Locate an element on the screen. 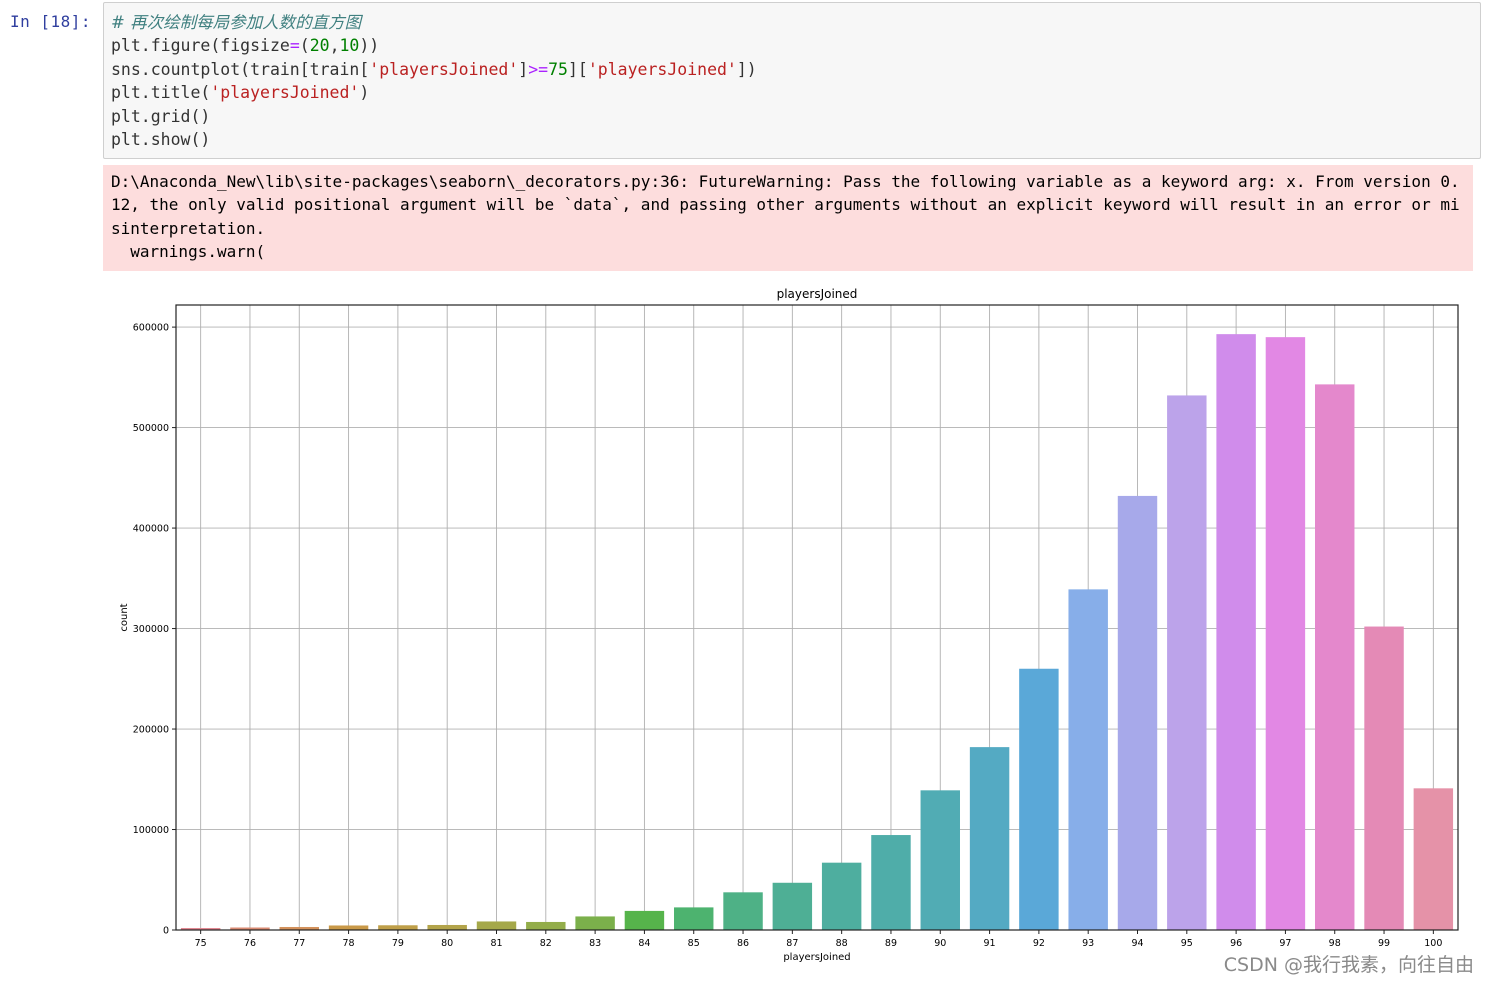 The image size is (1488, 982). code-comment: # 再次绘制每局参加人数的直方图 is located at coordinates (236, 22).